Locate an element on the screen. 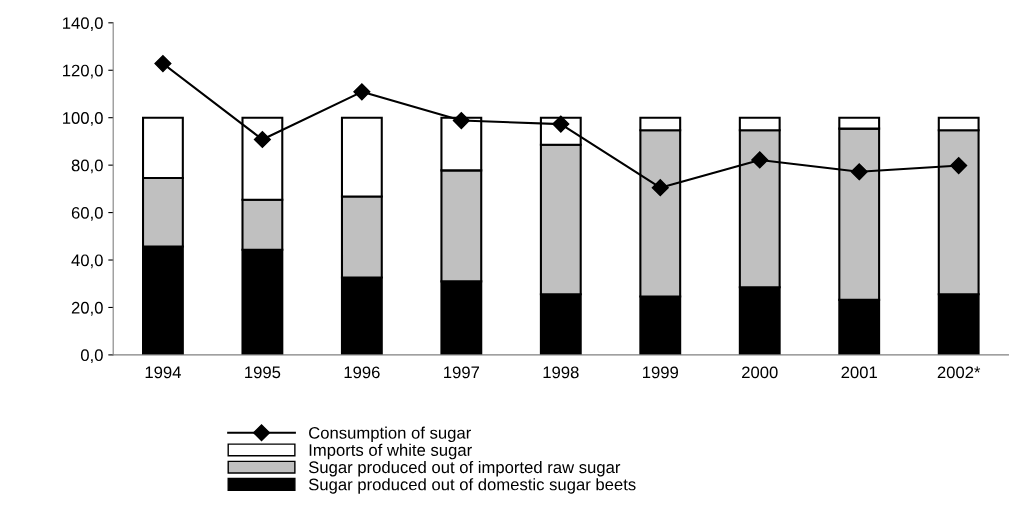 Image resolution: width=1029 pixels, height=507 pixels. x-tick-label: 2002* is located at coordinates (959, 372).